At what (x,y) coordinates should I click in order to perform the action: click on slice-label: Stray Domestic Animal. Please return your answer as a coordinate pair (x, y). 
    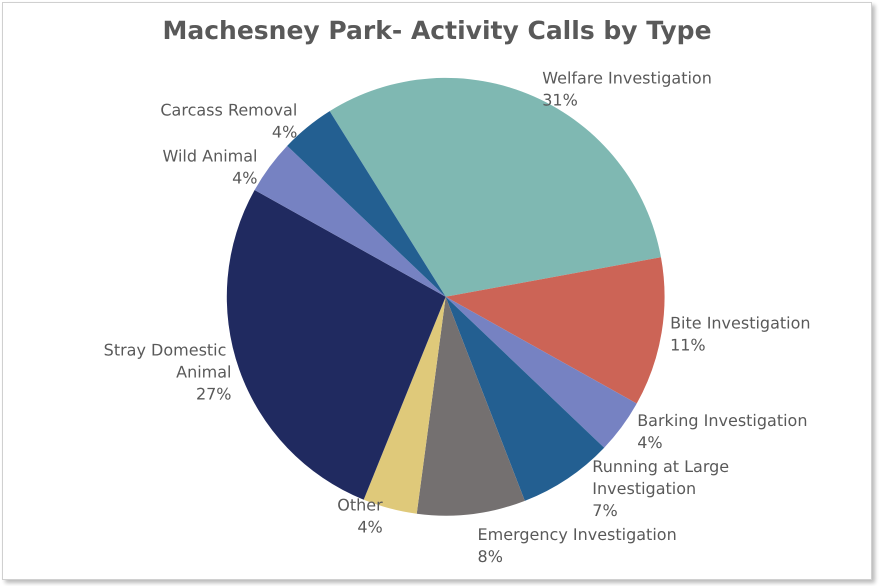
    Looking at the image, I should click on (168, 361).